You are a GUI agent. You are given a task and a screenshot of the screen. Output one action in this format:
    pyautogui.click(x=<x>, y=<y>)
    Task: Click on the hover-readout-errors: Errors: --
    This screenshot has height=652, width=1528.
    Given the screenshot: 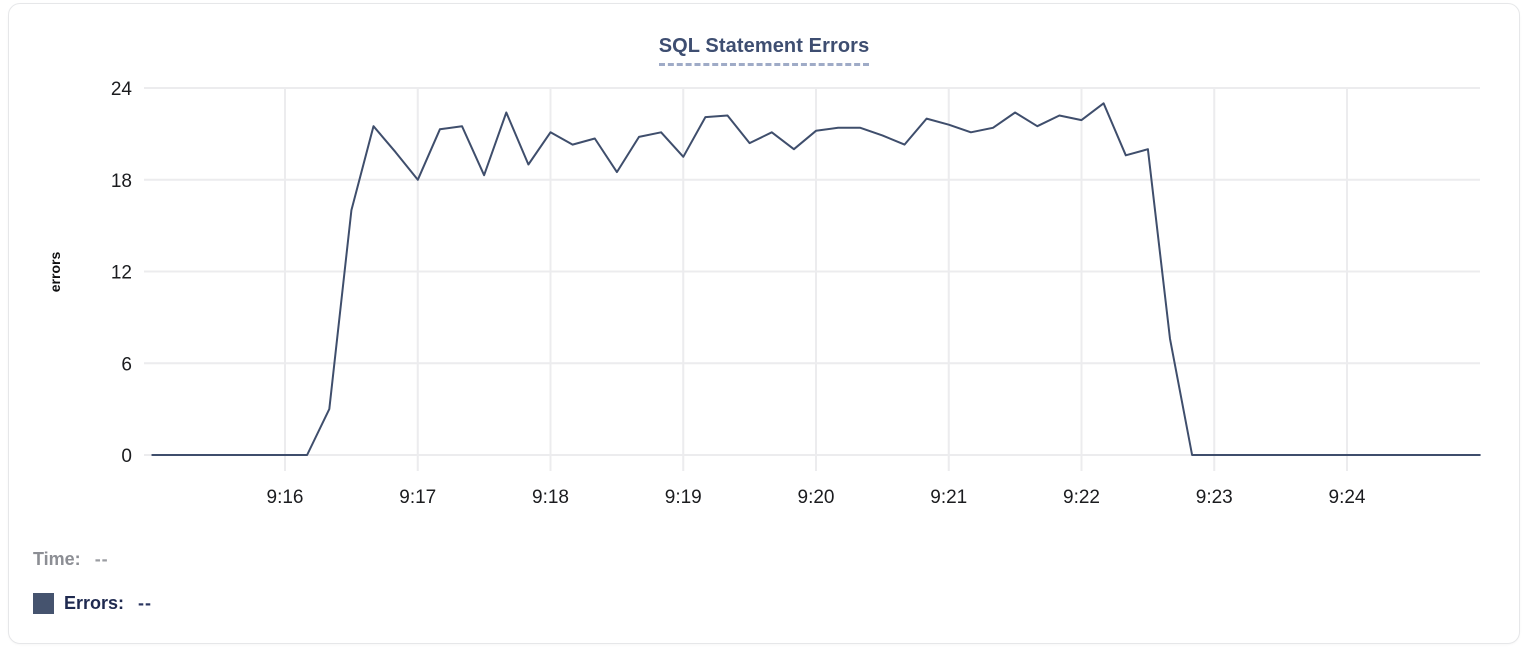 What is the action you would take?
    pyautogui.click(x=92, y=603)
    